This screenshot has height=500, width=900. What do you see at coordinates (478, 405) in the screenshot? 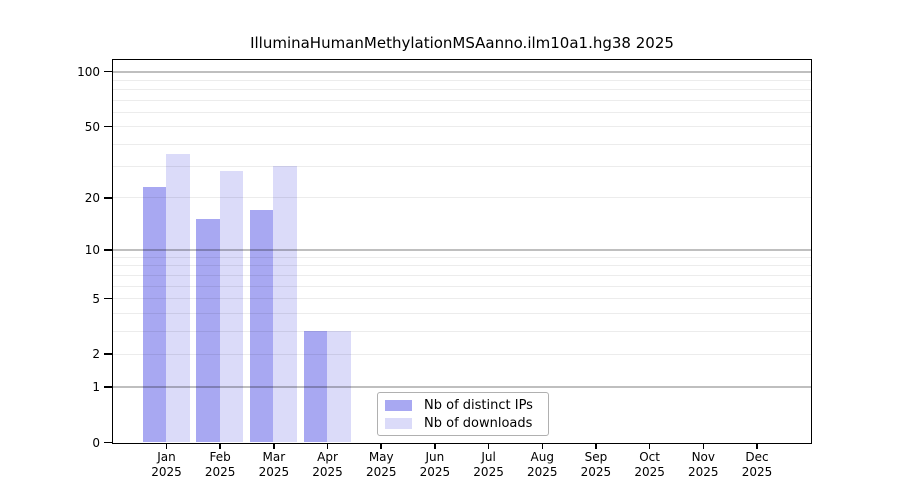
I see `legend-label-distinct-ips: Nb of distinct IPs` at bounding box center [478, 405].